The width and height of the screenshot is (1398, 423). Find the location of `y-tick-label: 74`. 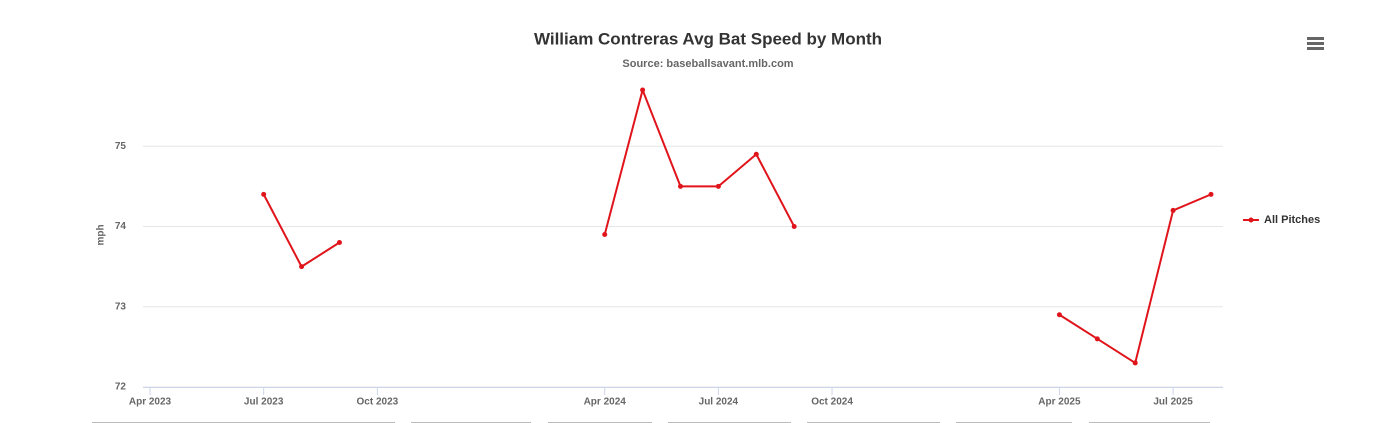

y-tick-label: 74 is located at coordinates (121, 226).